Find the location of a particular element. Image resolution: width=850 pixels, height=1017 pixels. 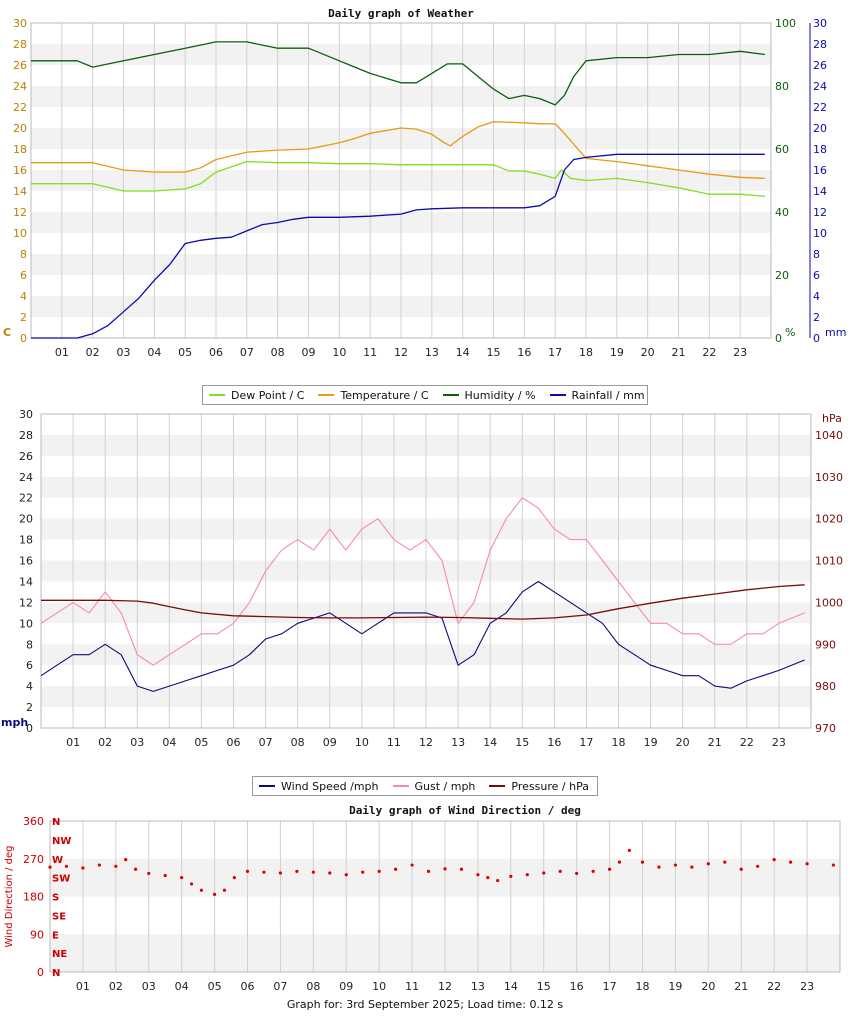

wind-x-tick-label: 15 is located at coordinates (522, 742).